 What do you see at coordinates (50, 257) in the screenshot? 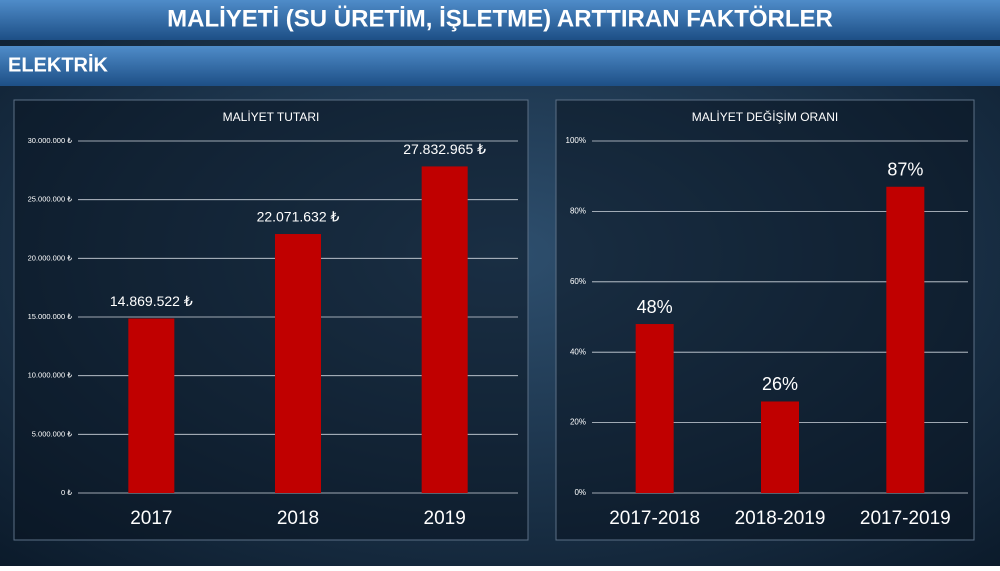
I see `y-tick-label: 20.000.000 ₺` at bounding box center [50, 257].